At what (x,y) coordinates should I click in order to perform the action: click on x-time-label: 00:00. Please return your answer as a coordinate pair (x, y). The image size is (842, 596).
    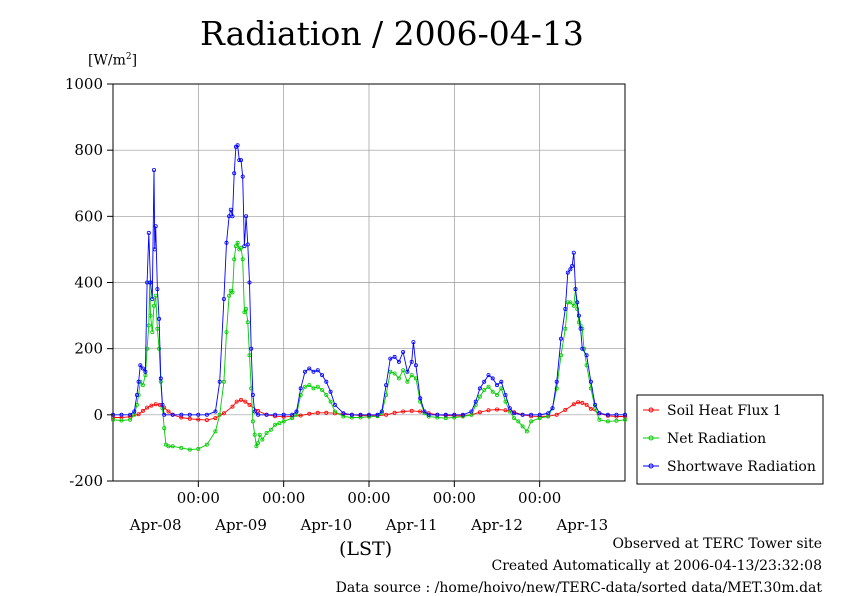
    Looking at the image, I should click on (539, 498).